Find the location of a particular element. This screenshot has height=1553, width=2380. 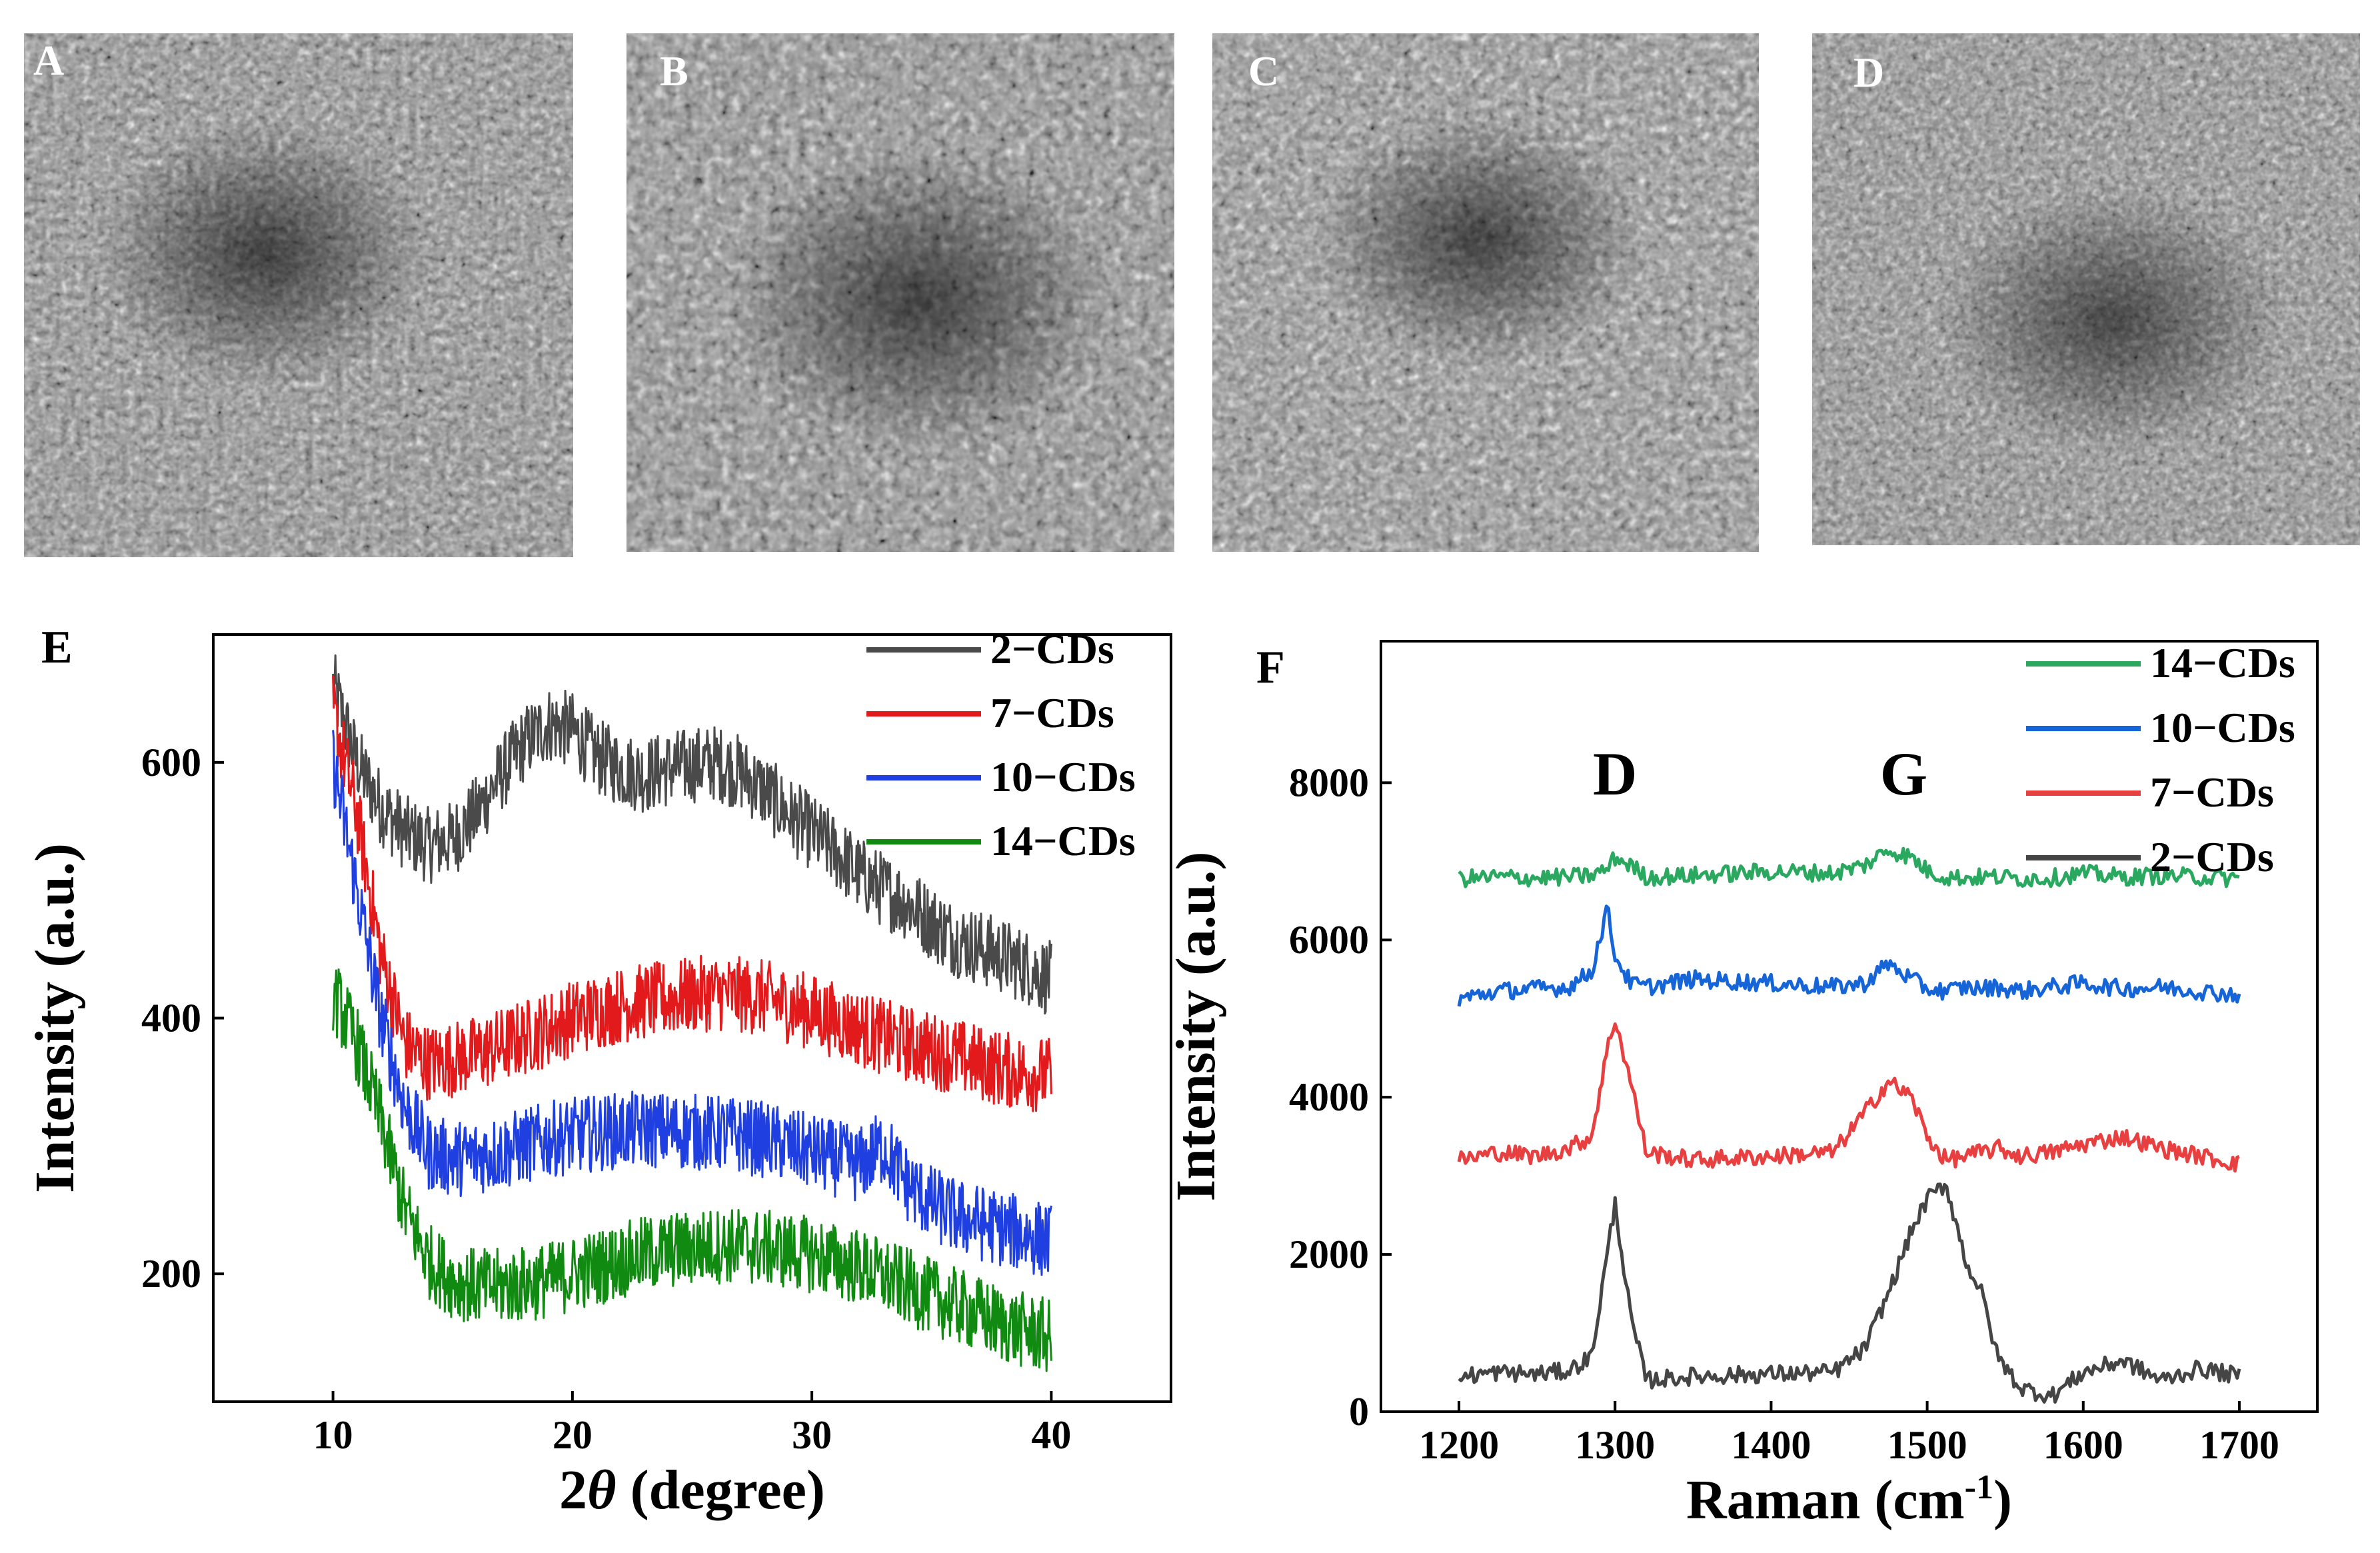

x-axis-label: 2θ (degree) is located at coordinates (692, 1490).